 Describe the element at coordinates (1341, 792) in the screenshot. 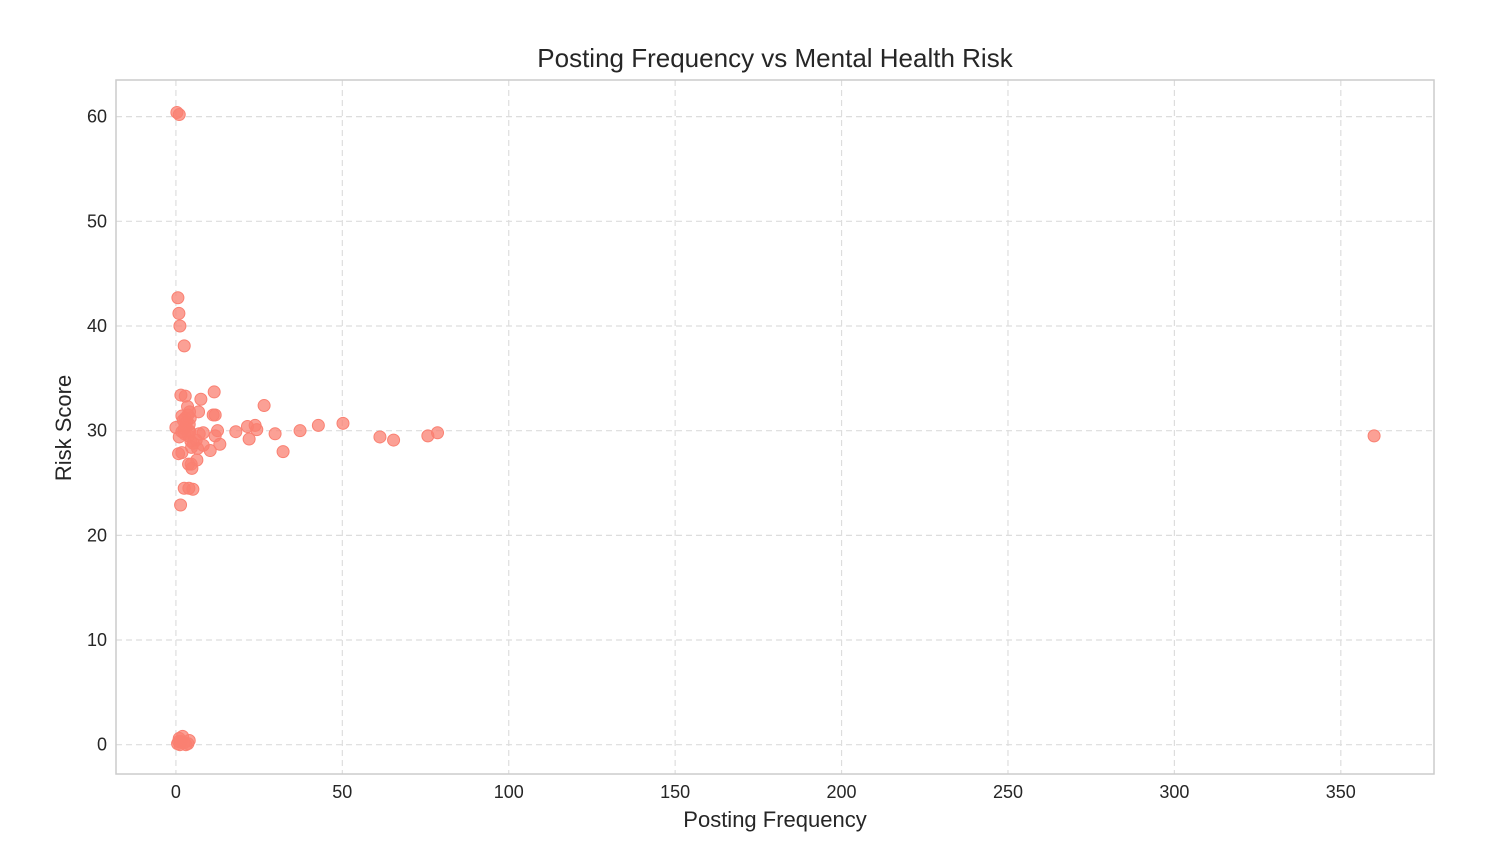

I see `x-tick-label: 350` at that location.